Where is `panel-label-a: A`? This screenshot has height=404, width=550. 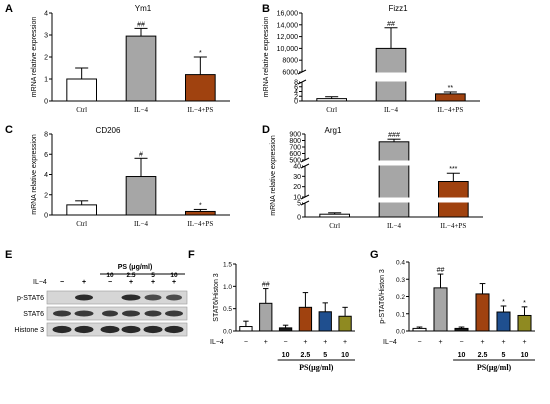 panel-label-a: A is located at coordinates (9, 9).